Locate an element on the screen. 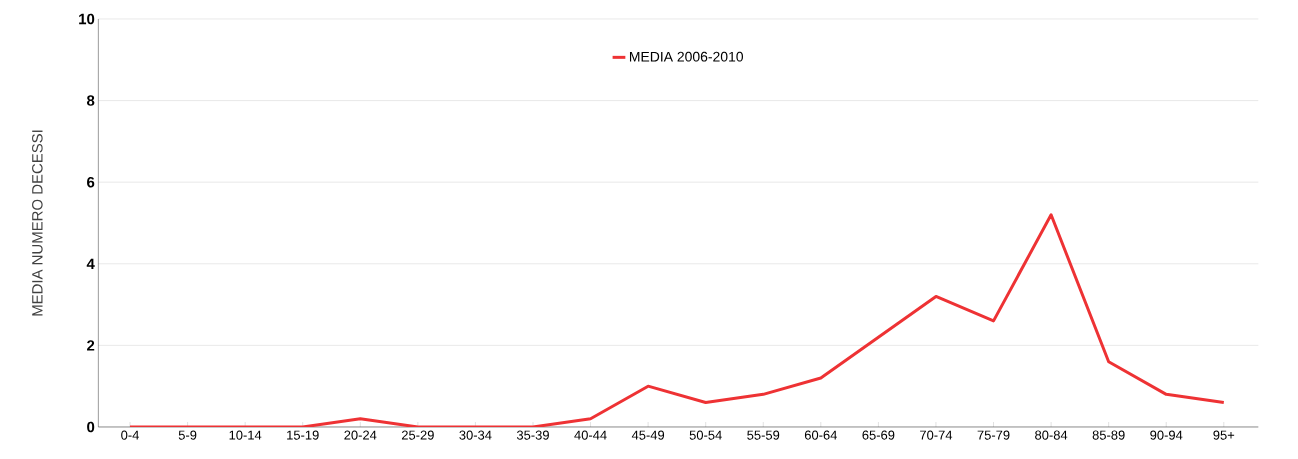  x-tick-label: 25-29 is located at coordinates (417, 435).